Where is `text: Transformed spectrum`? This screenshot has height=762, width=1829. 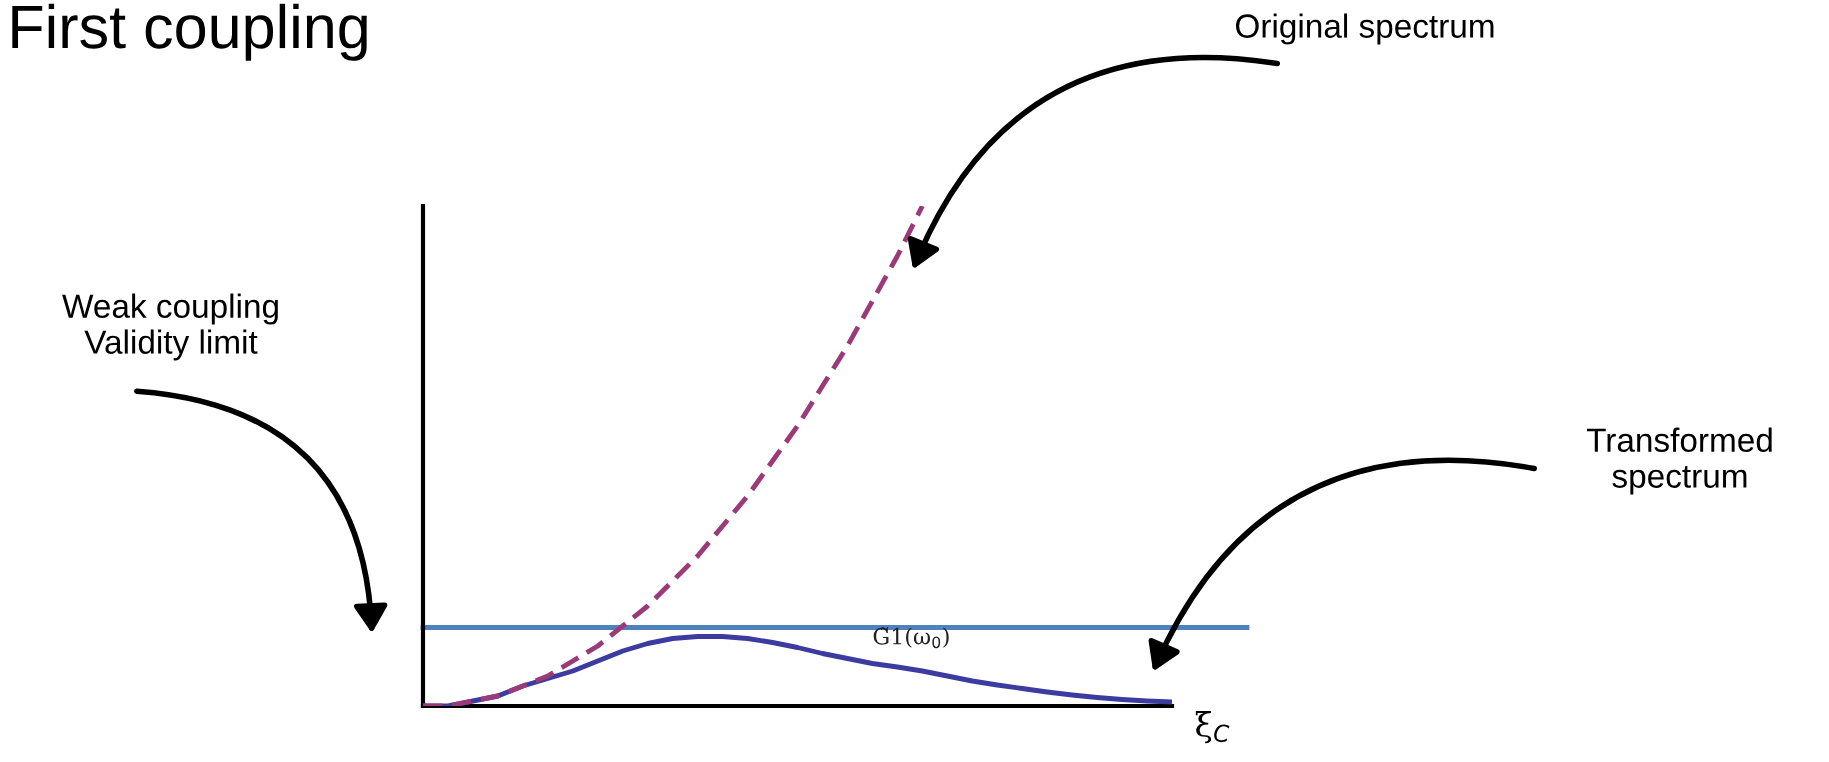 text: Transformed spectrum is located at coordinates (1679, 461).